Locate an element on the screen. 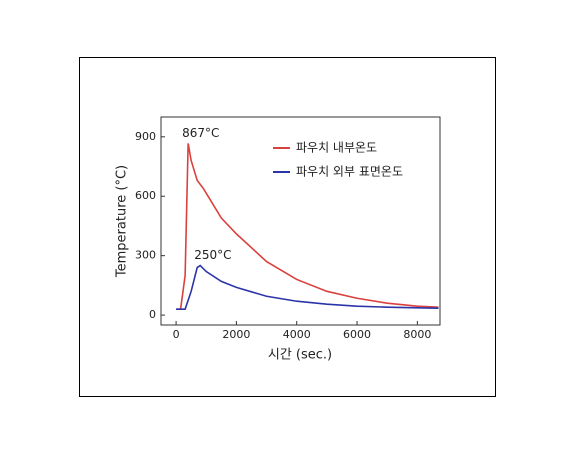 The image size is (571, 457). annotation: 250°C is located at coordinates (212, 255).